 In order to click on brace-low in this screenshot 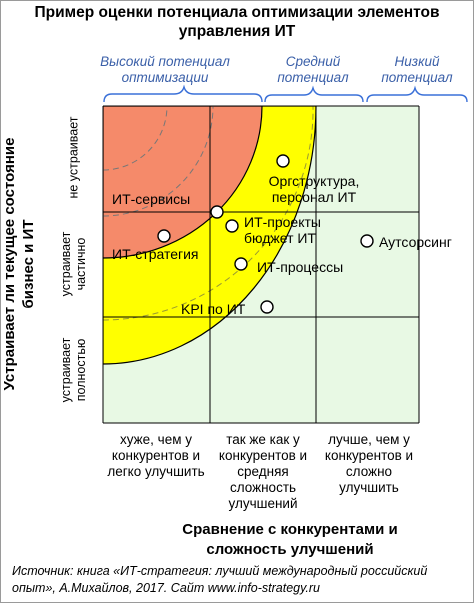, I will do `click(417, 94)`.